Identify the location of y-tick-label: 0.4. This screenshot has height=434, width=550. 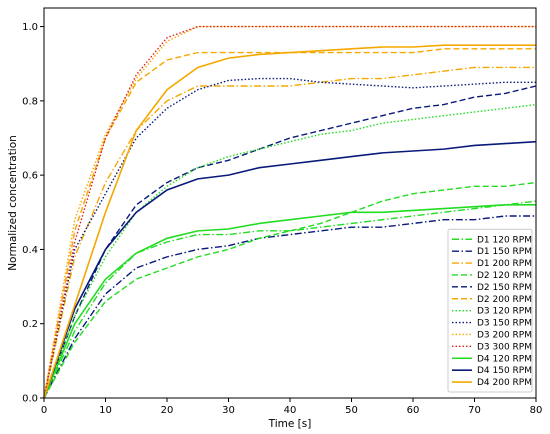
(30, 250).